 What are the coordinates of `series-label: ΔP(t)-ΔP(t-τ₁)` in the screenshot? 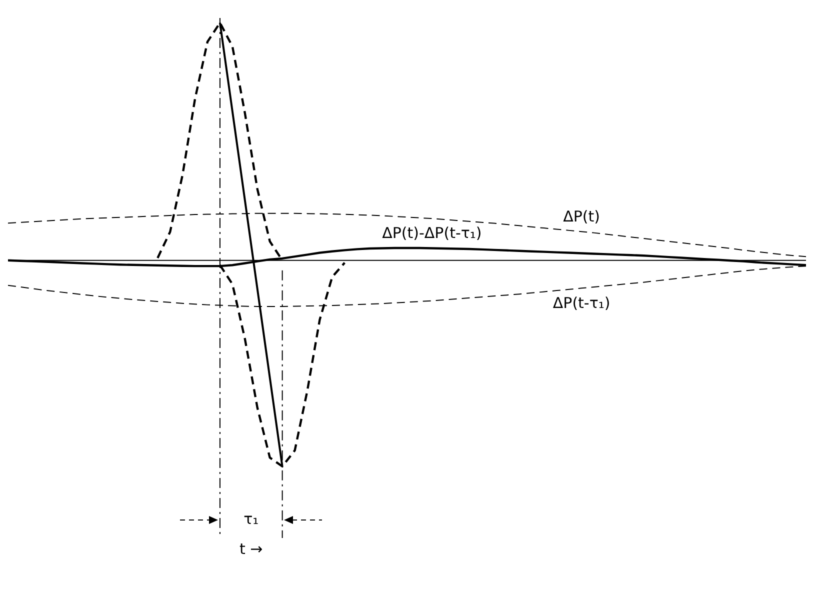 It's located at (432, 233).